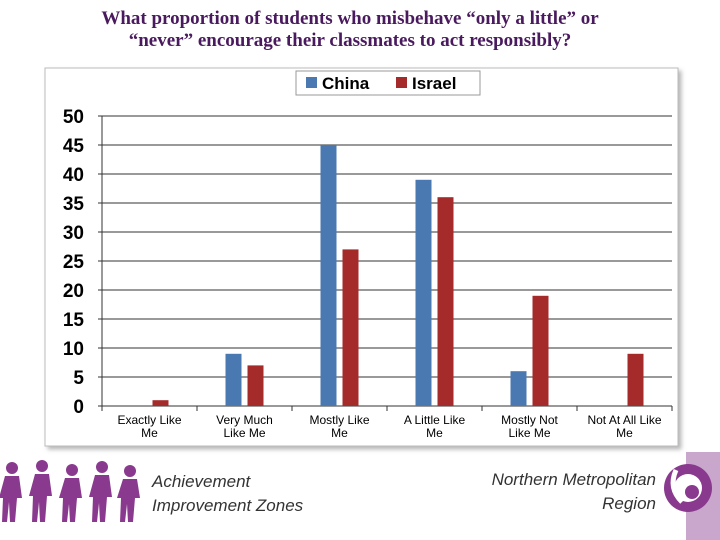 This screenshot has width=720, height=540. What do you see at coordinates (73, 349) in the screenshot?
I see `y-tick-label: 10` at bounding box center [73, 349].